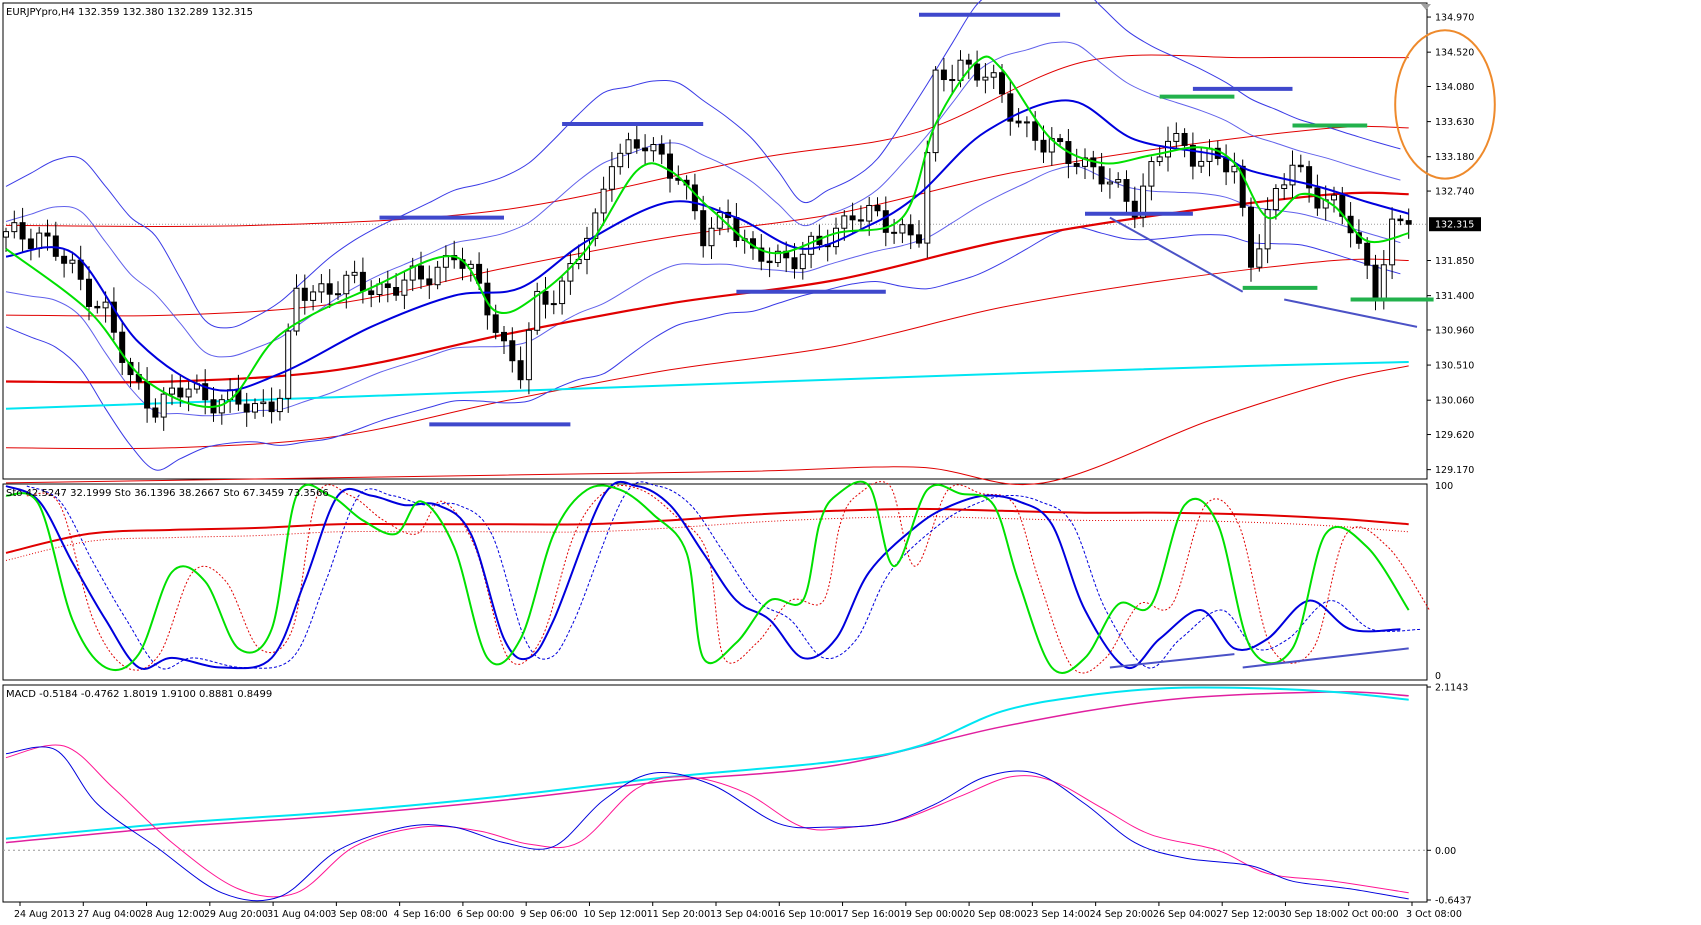 The width and height of the screenshot is (1701, 925). What do you see at coordinates (1454, 53) in the screenshot?
I see `price-y-tick-label: 134.520` at bounding box center [1454, 53].